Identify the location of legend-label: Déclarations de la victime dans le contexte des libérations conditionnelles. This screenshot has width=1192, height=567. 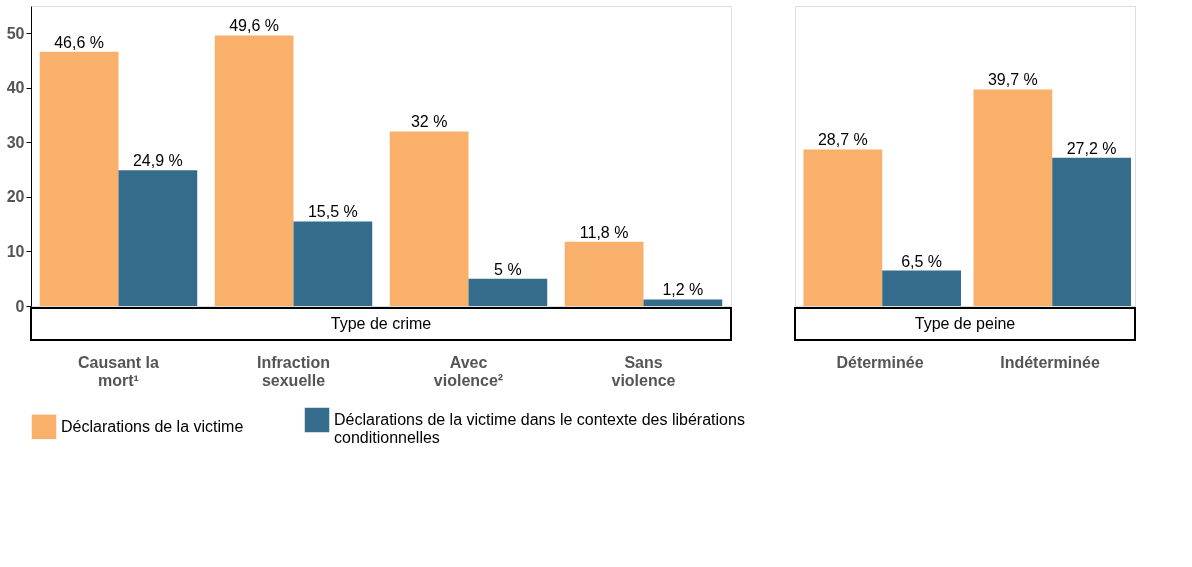
(539, 428).